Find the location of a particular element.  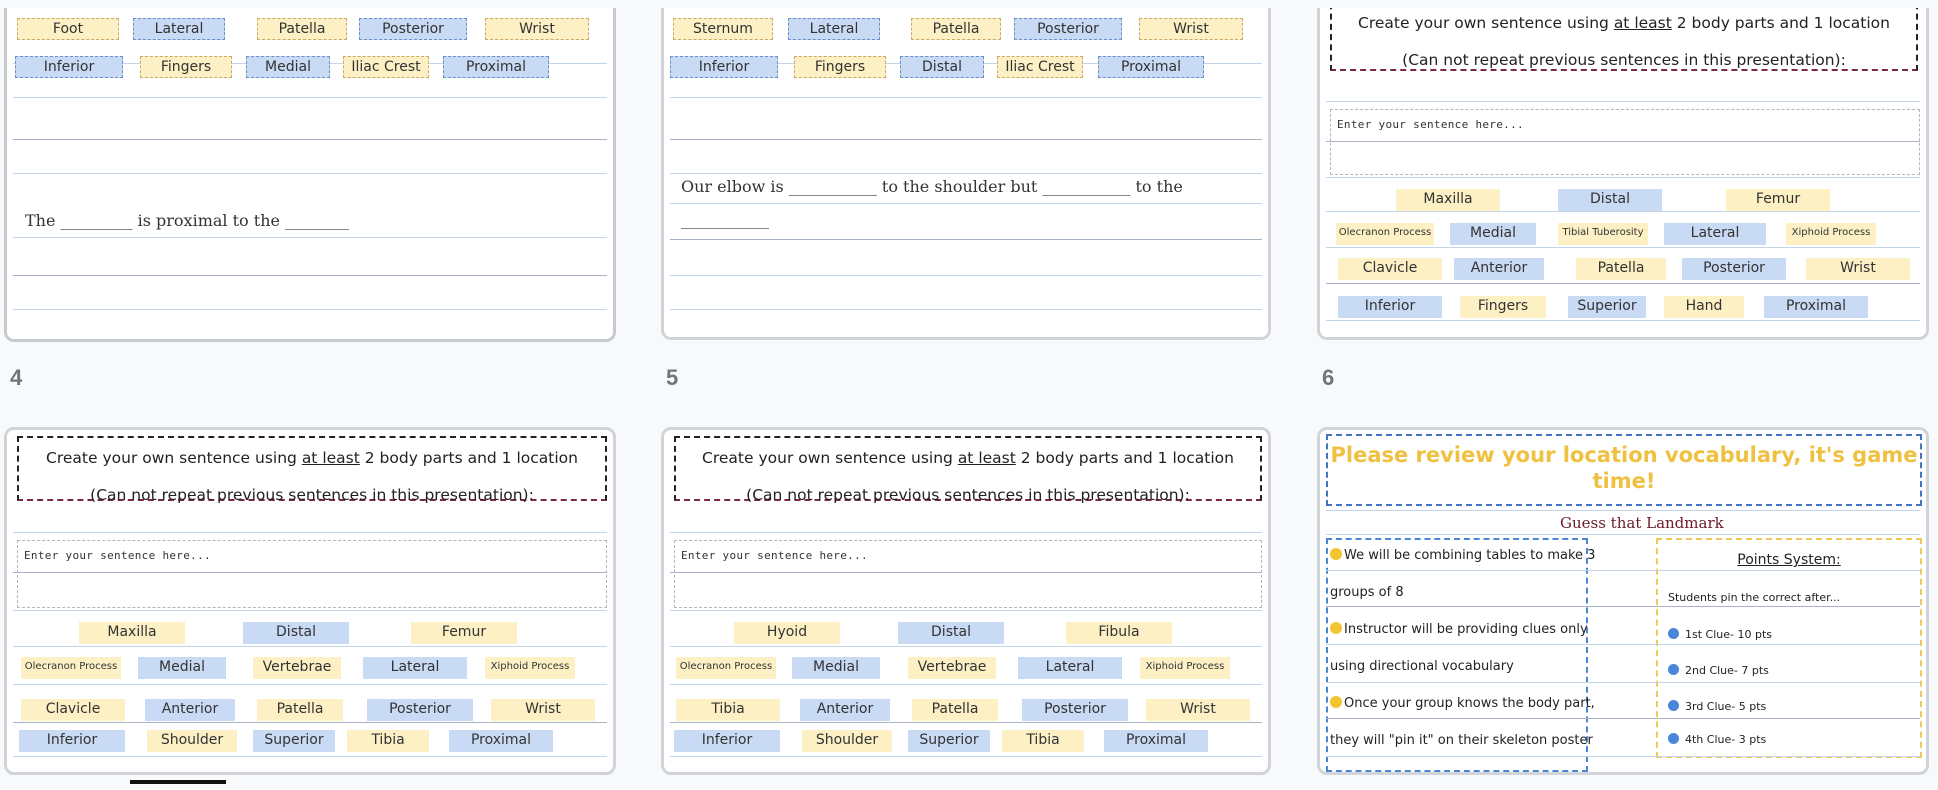

chip-tibial-tuberosity: Tibial Tuberosity is located at coordinates (1603, 234).